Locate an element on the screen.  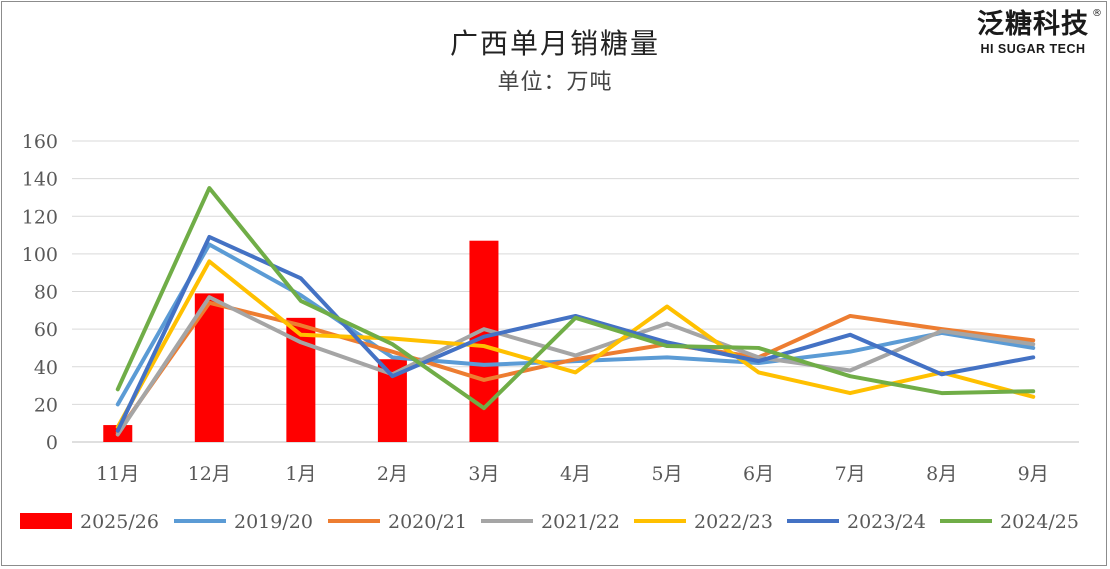
legend-label: 2021/22 is located at coordinates (580, 522).